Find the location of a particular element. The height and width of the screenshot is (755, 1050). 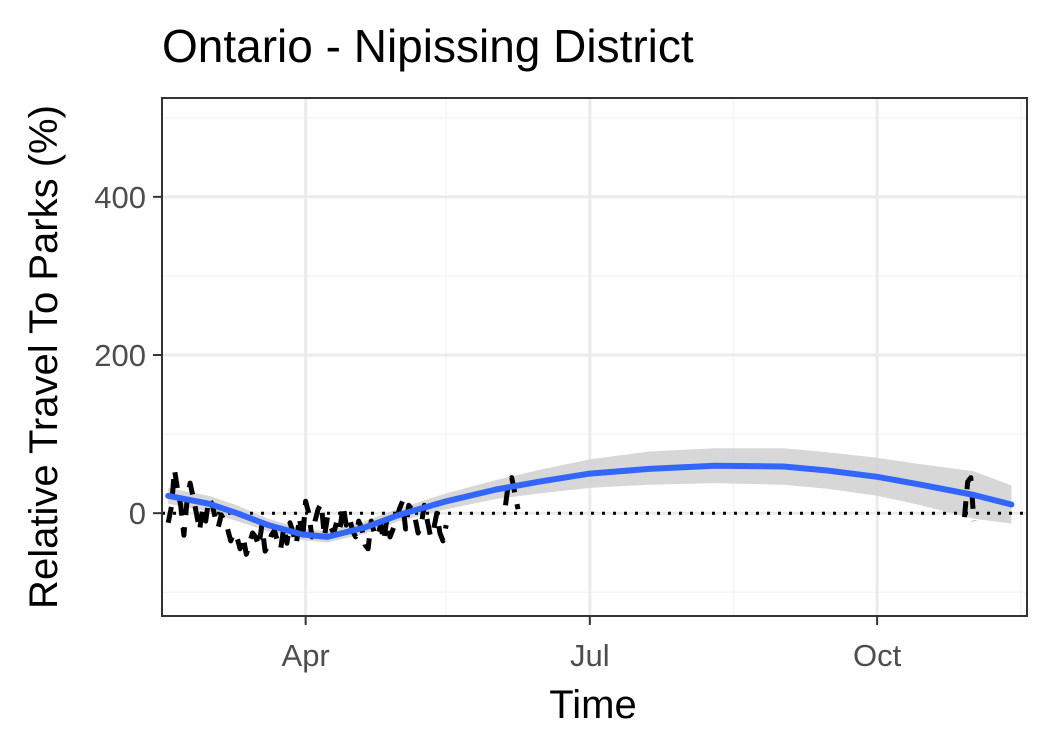

confidence-band-layer is located at coordinates (590, 495).